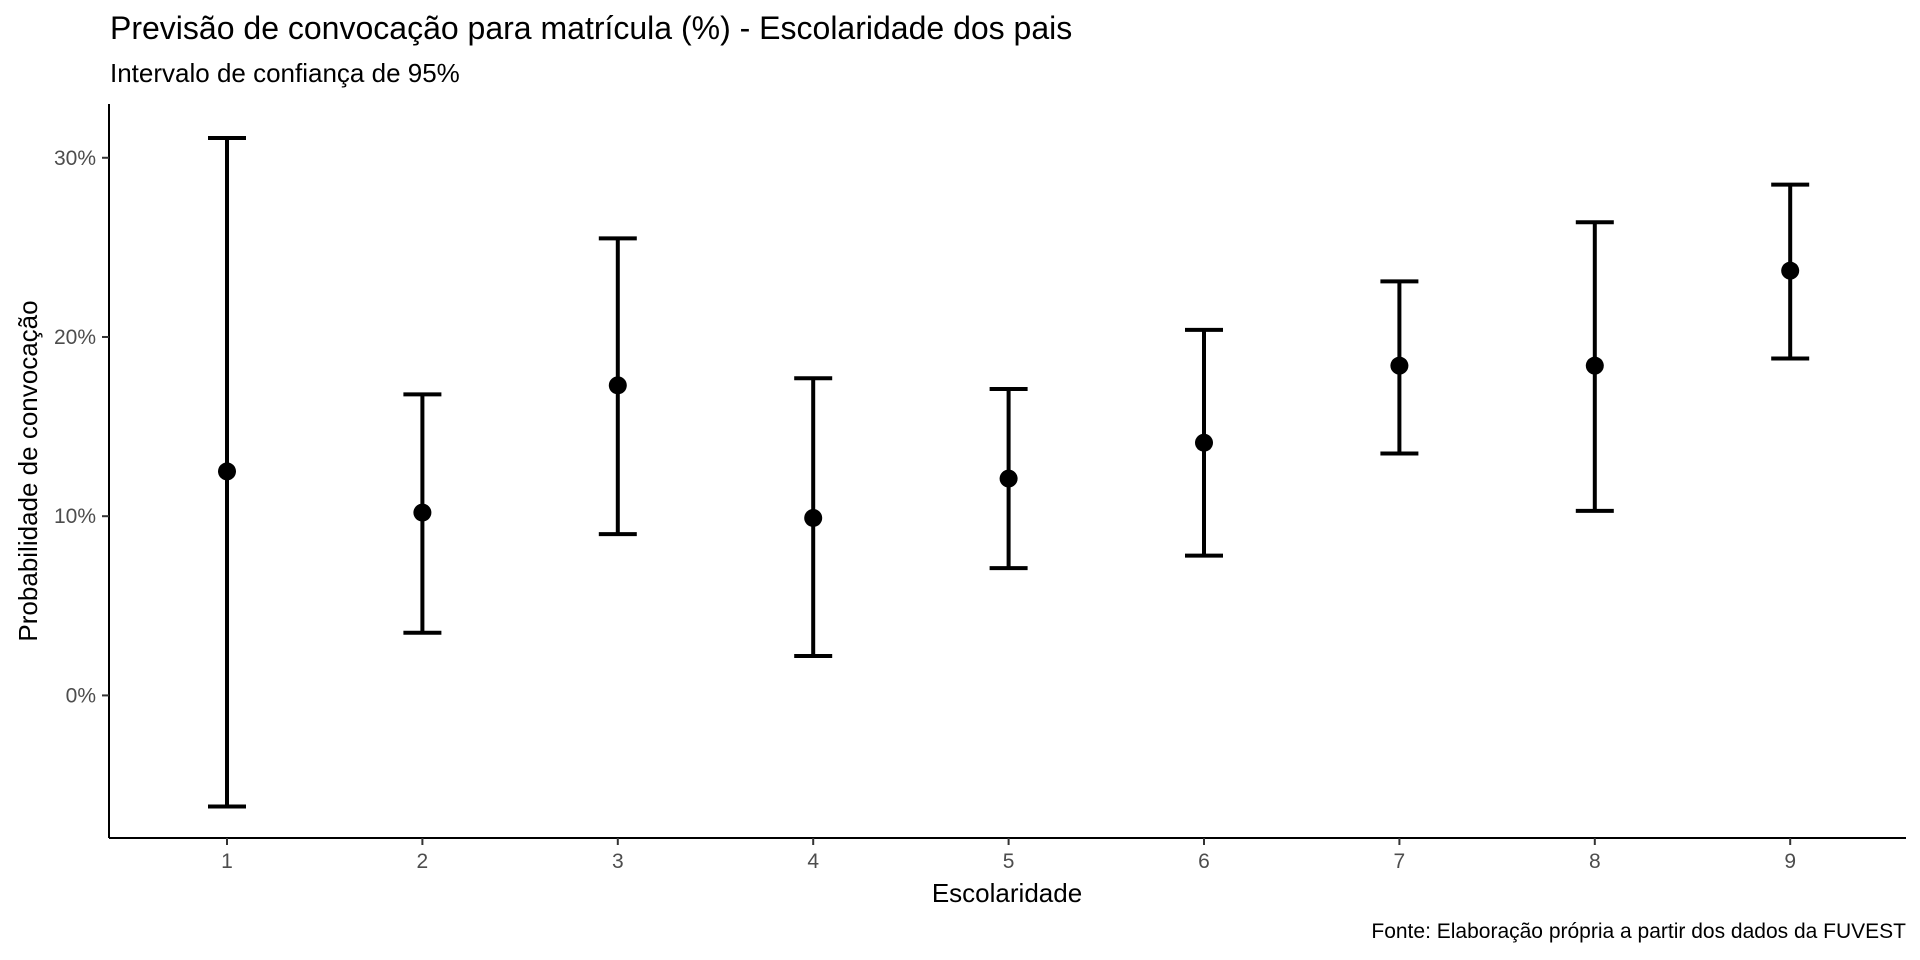  What do you see at coordinates (1400, 861) in the screenshot?
I see `x-tick-label: 7` at bounding box center [1400, 861].